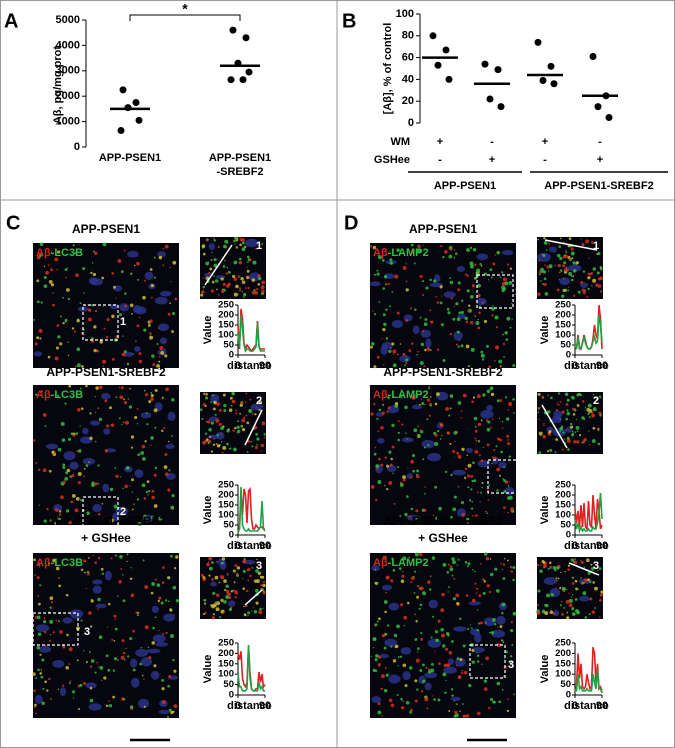 The height and width of the screenshot is (748, 675). I want to click on y-tick-label: 250, so click(563, 305).